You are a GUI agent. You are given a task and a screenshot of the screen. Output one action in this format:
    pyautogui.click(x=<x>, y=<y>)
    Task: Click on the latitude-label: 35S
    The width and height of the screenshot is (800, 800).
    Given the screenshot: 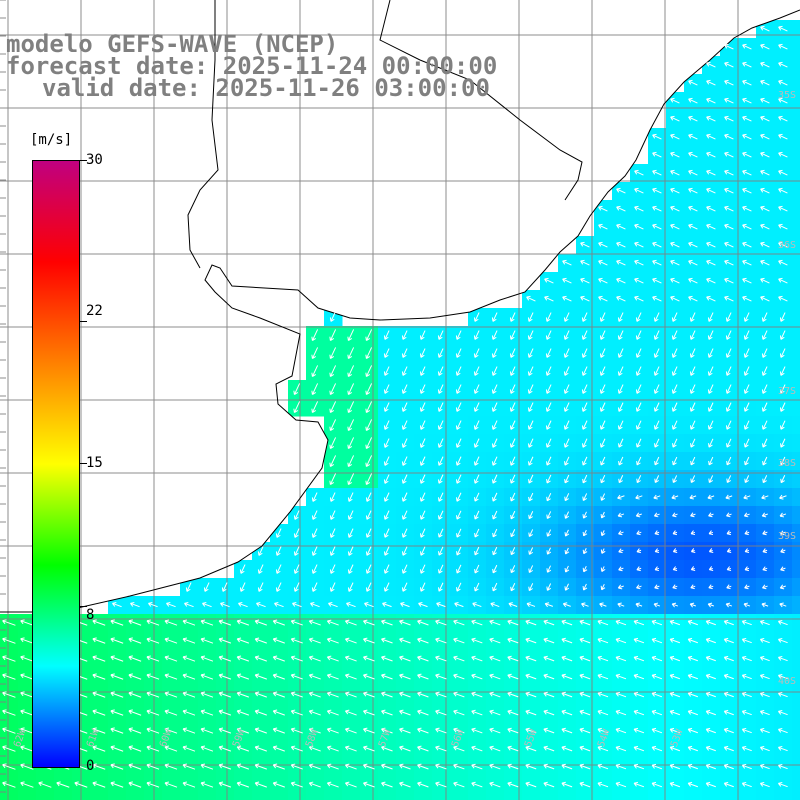 What is the action you would take?
    pyautogui.click(x=786, y=95)
    